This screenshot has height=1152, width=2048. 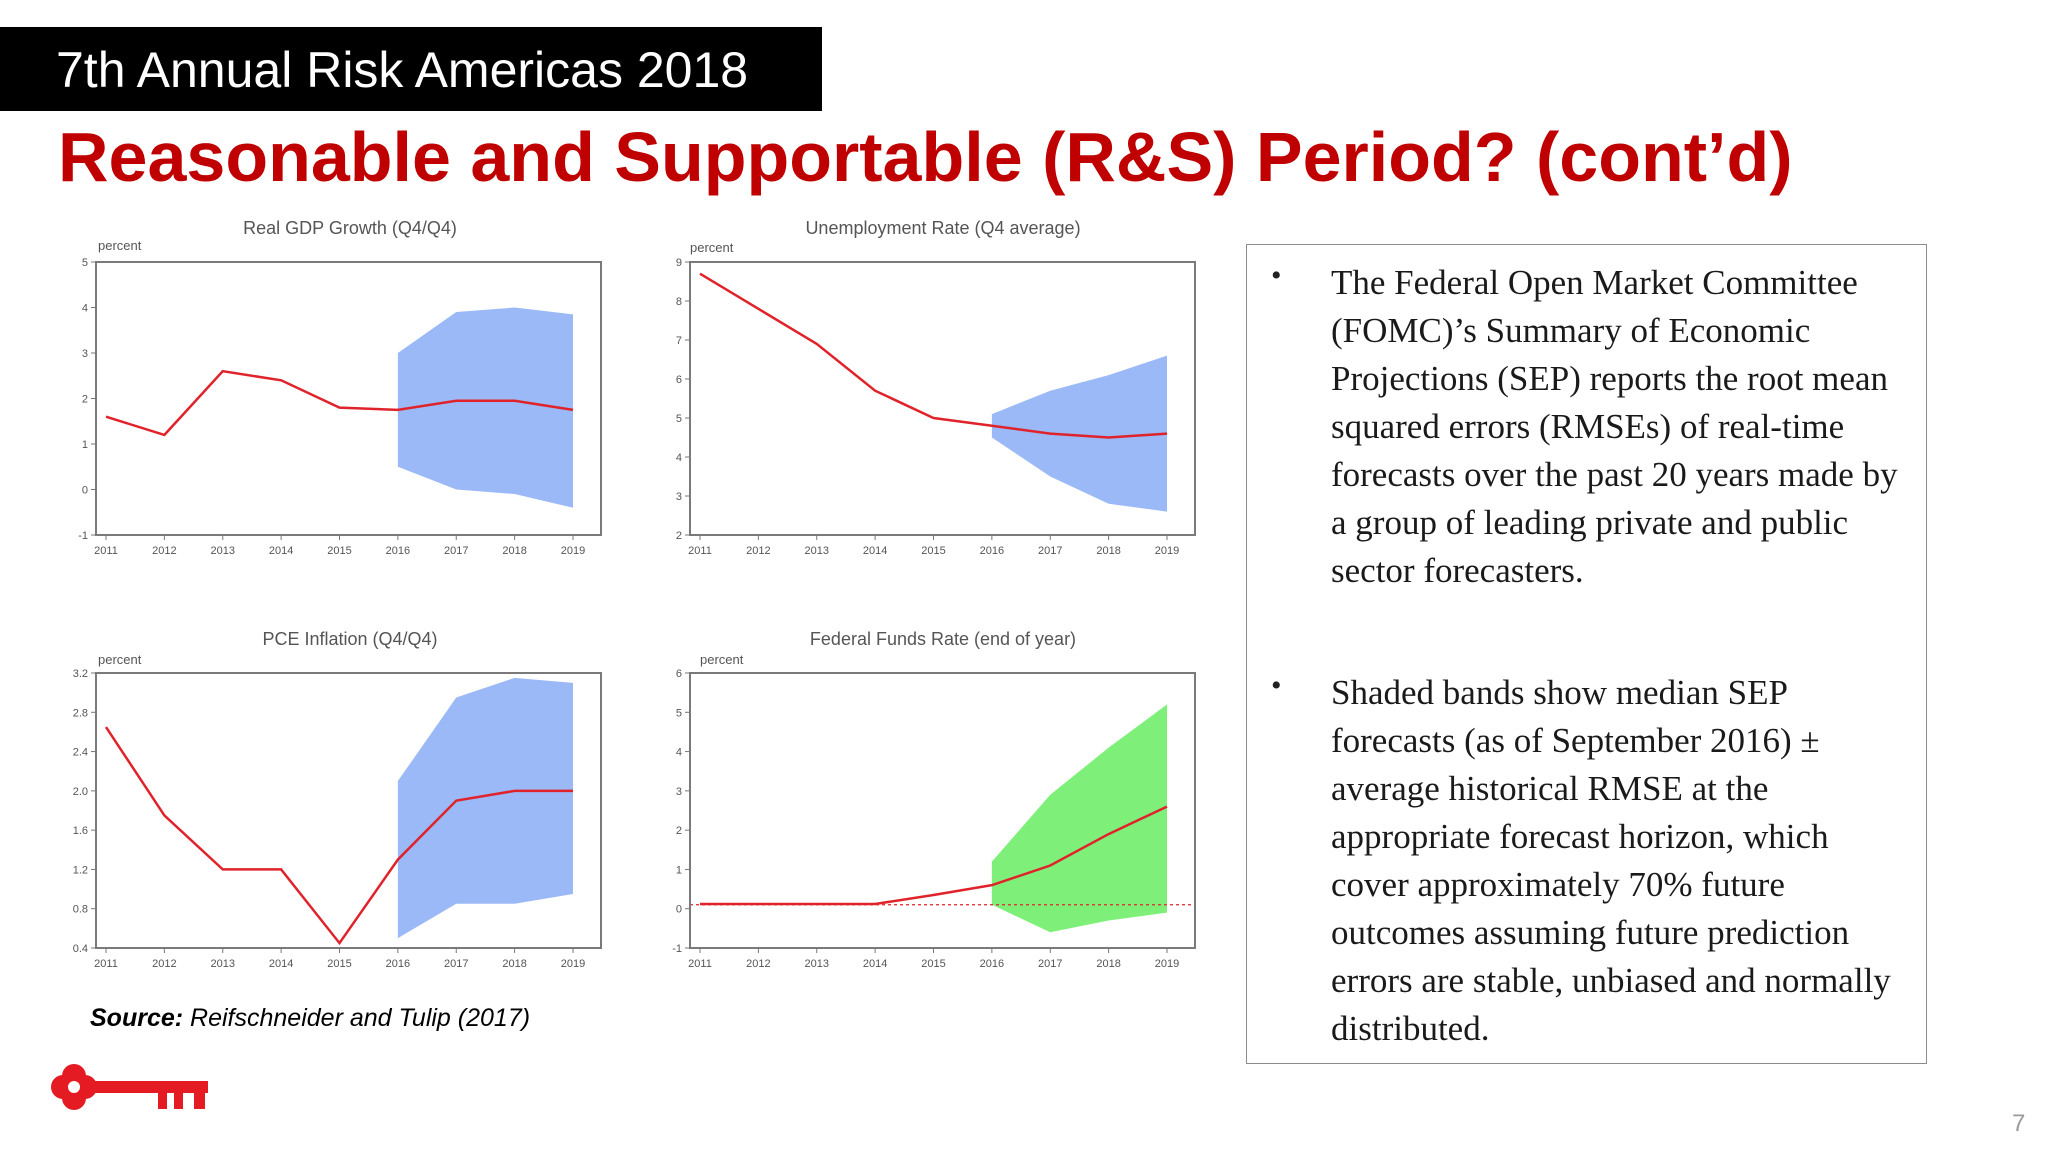 I want to click on y-tick-label: 0.4, so click(x=80, y=949).